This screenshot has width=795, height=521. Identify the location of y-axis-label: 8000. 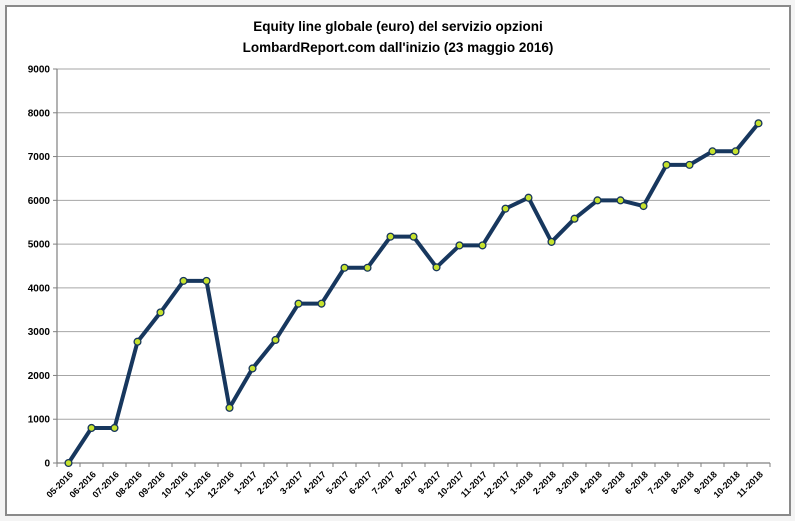
(39, 113).